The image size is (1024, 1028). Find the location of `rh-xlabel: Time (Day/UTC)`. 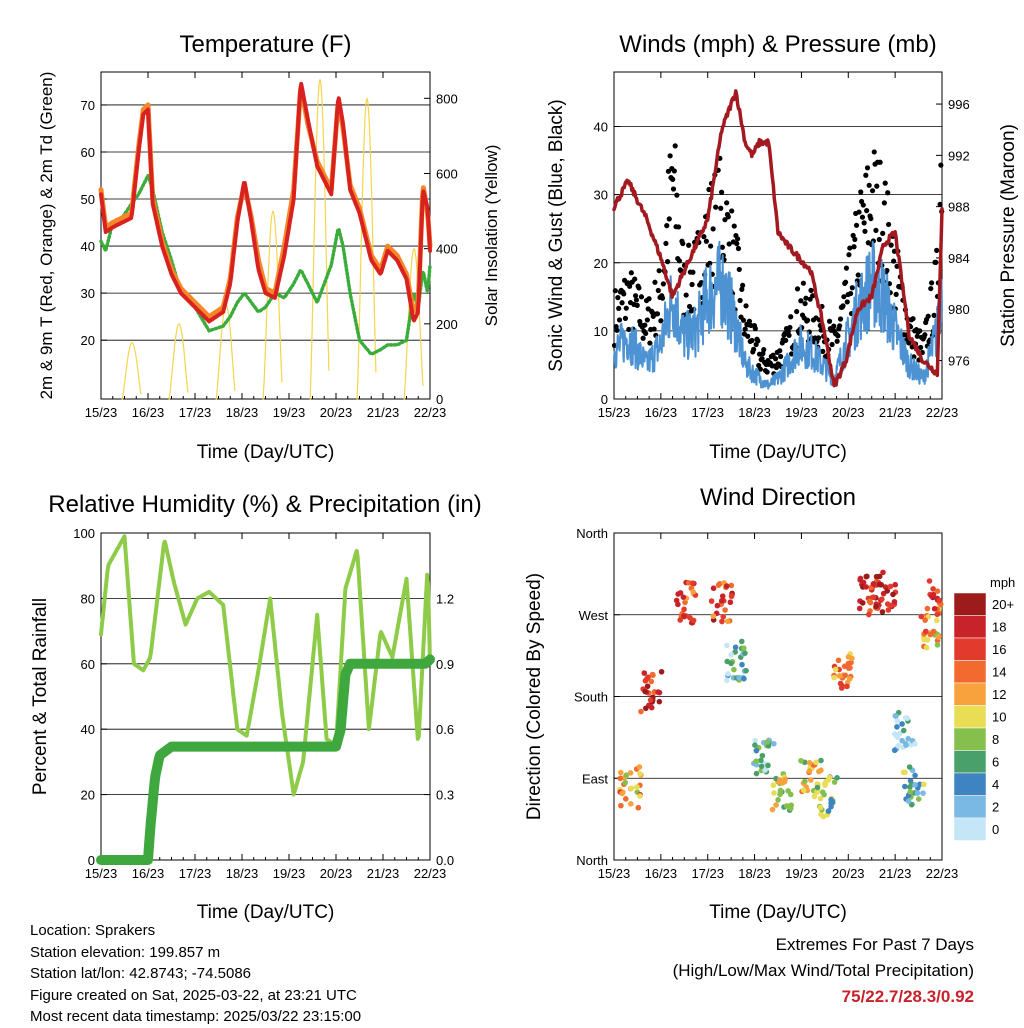

rh-xlabel: Time (Day/UTC) is located at coordinates (266, 912).